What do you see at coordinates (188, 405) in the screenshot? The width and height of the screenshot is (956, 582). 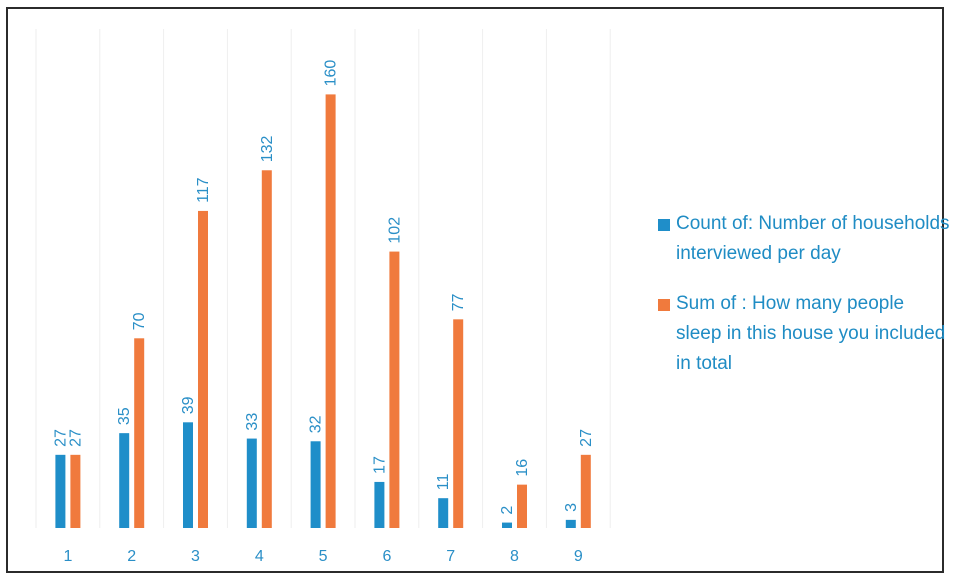 I see `data-label-series-1: 39` at bounding box center [188, 405].